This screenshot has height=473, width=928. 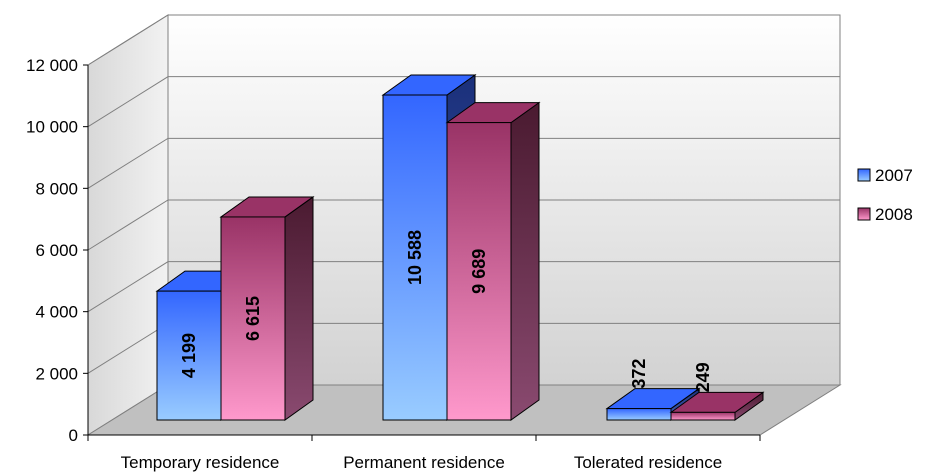 I want to click on bar-2008-0: 6 615, so click(x=267, y=308).